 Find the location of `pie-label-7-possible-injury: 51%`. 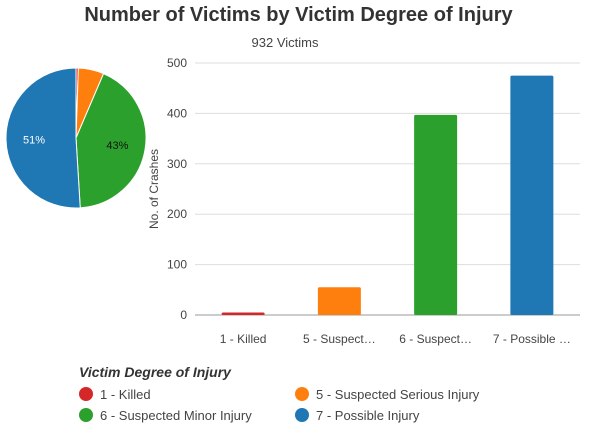

pie-label-7-possible-injury: 51% is located at coordinates (34, 140).